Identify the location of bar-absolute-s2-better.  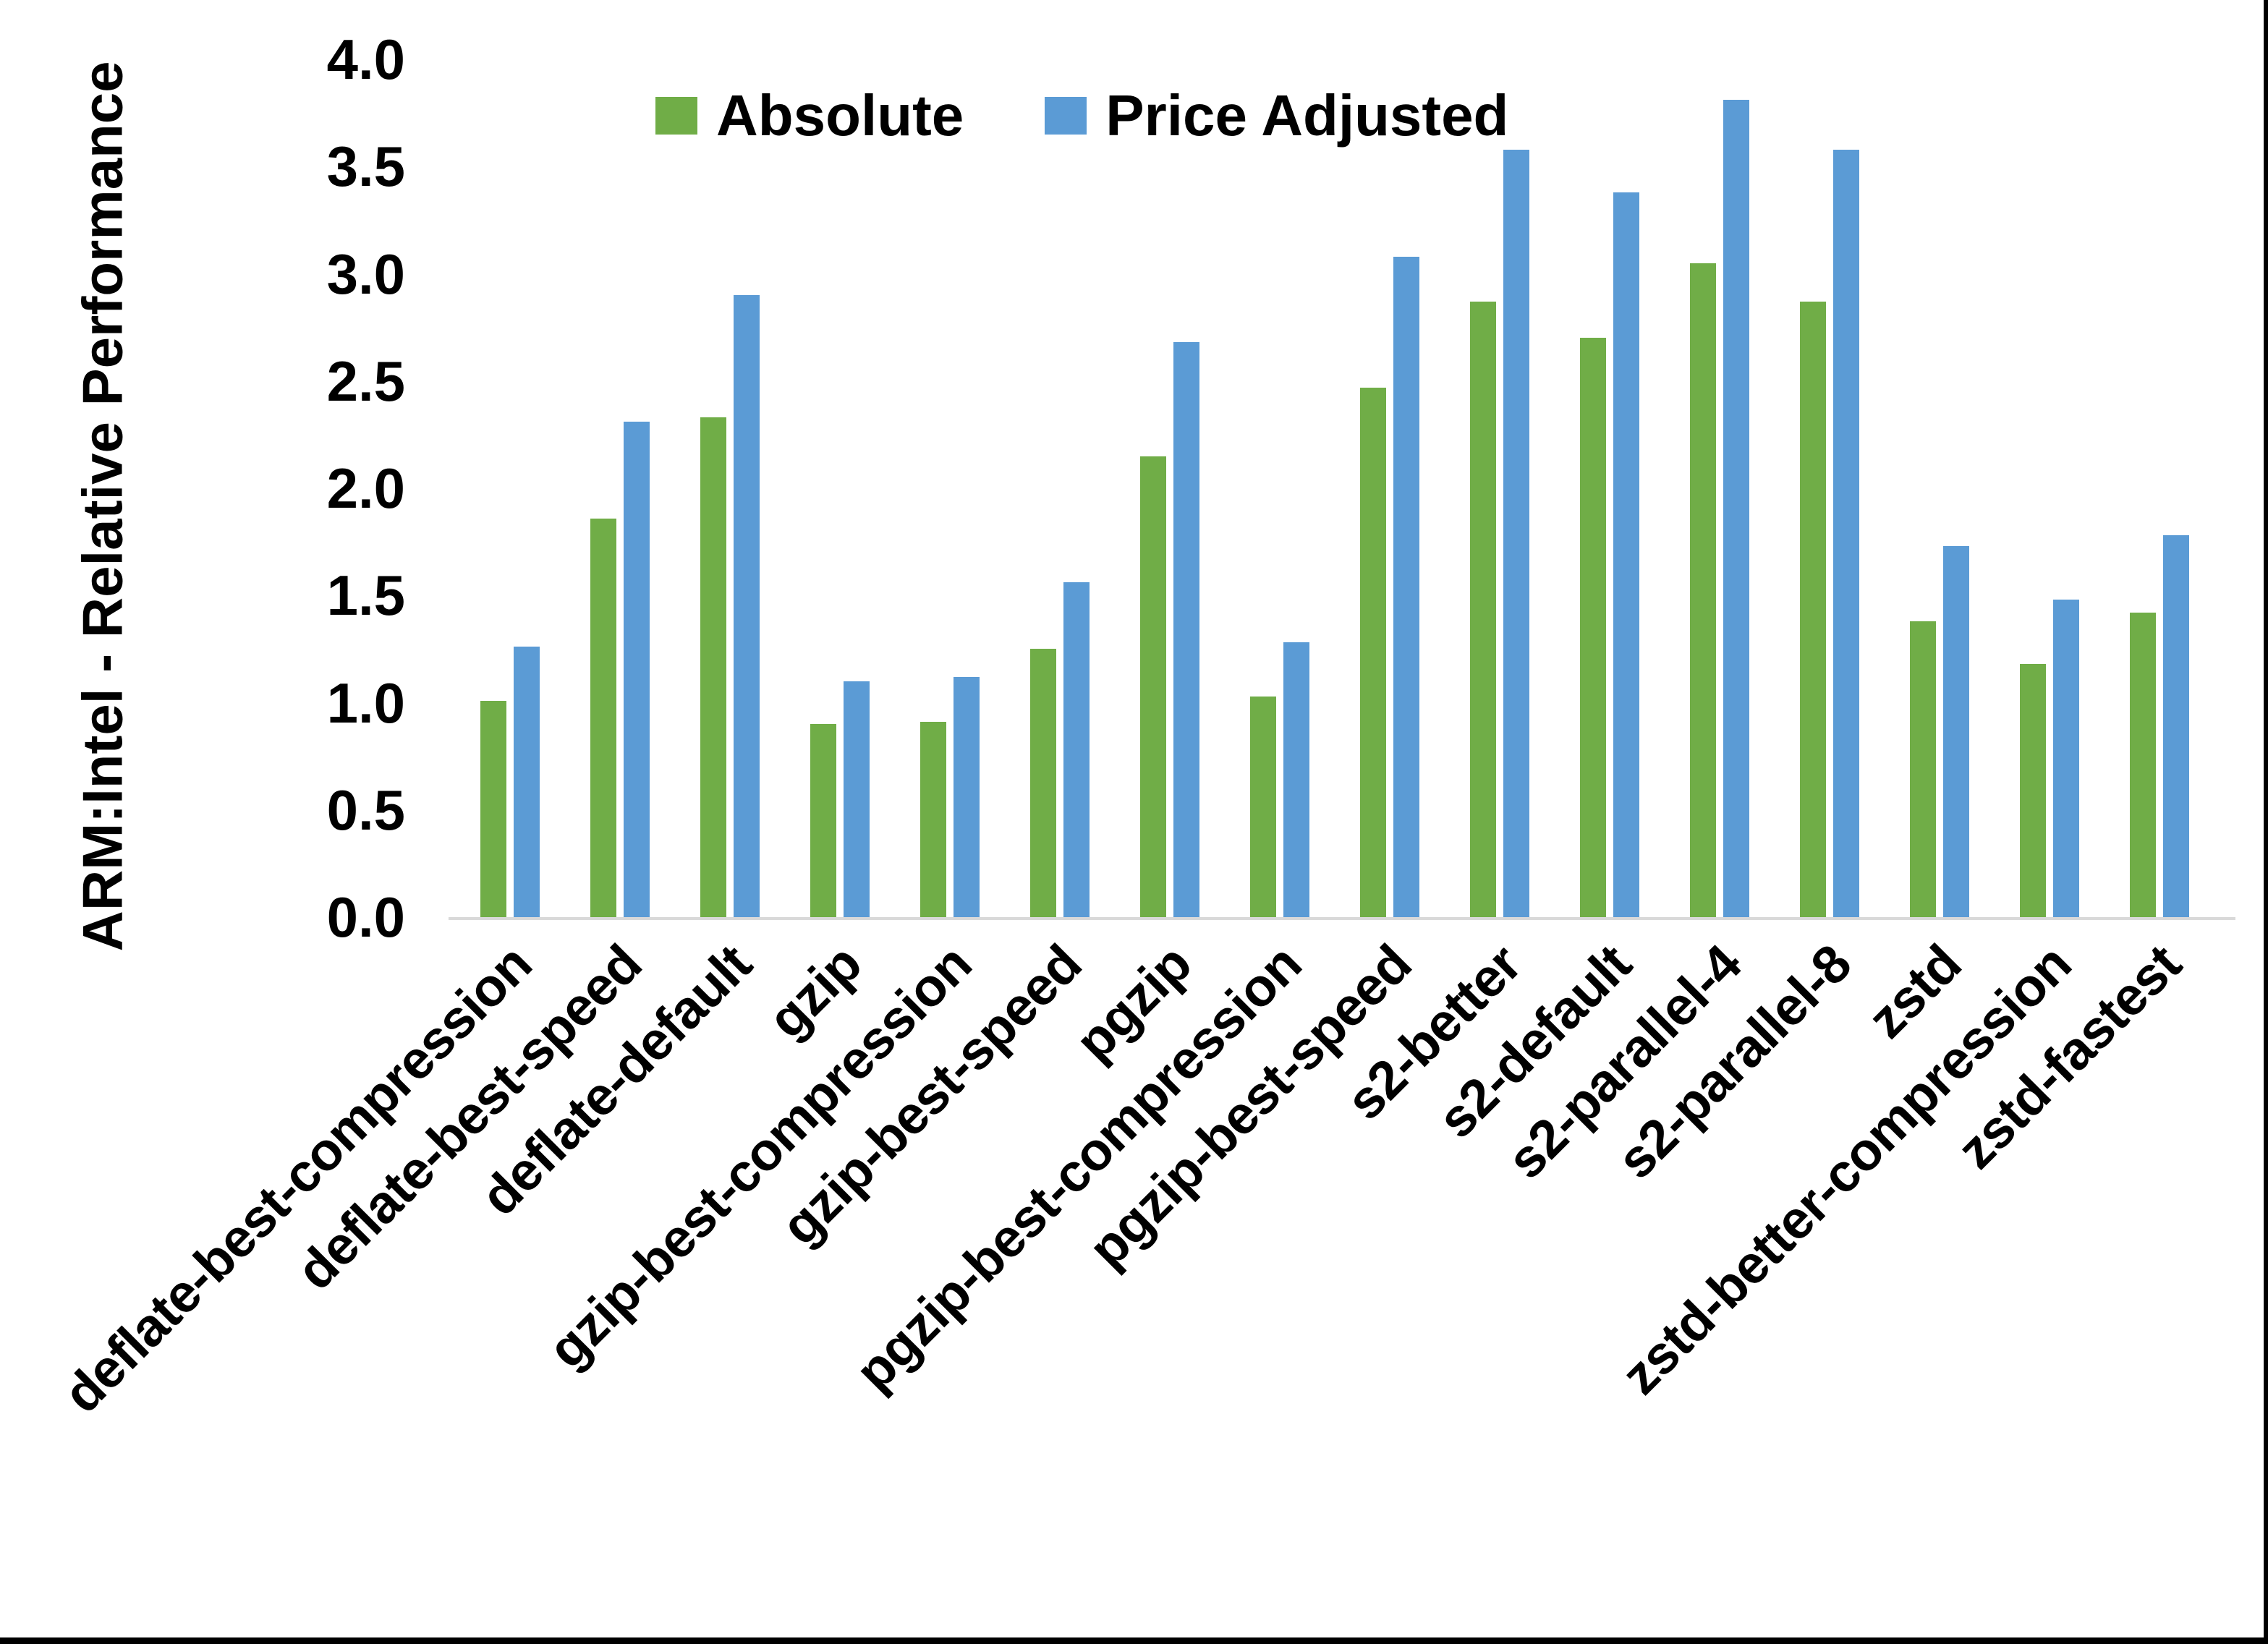
(1483, 609).